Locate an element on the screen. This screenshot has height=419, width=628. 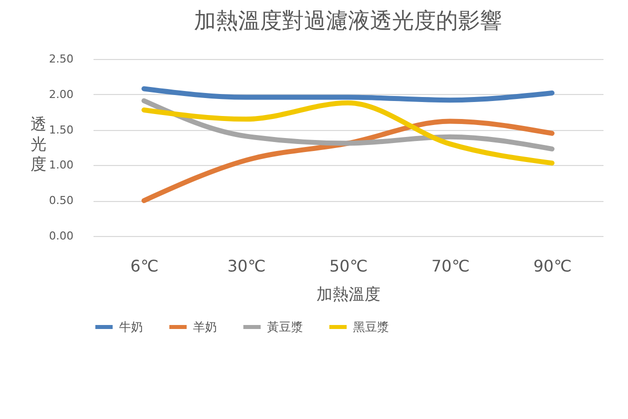
x-tick-label: 30℃ is located at coordinates (246, 266).